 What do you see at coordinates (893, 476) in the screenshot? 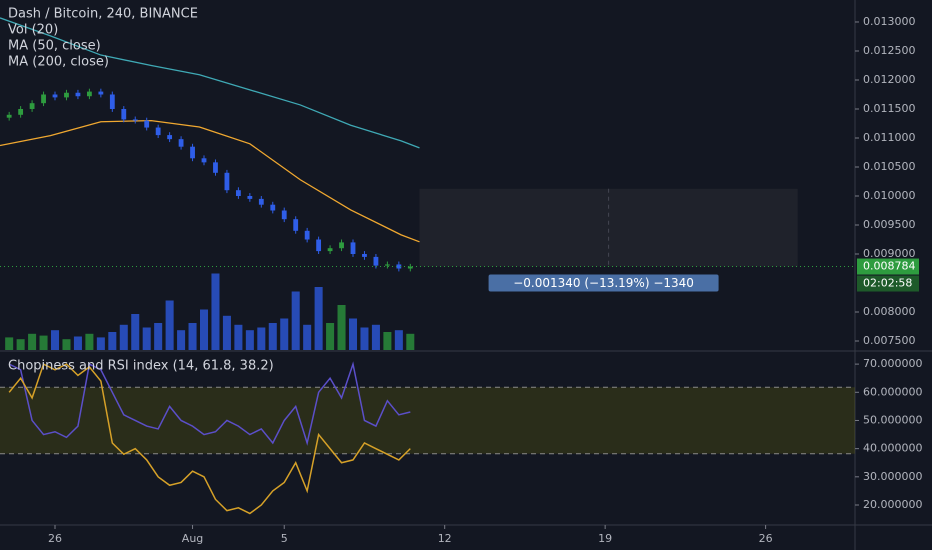
I see `y-tick-label: 30.000000` at bounding box center [893, 476].